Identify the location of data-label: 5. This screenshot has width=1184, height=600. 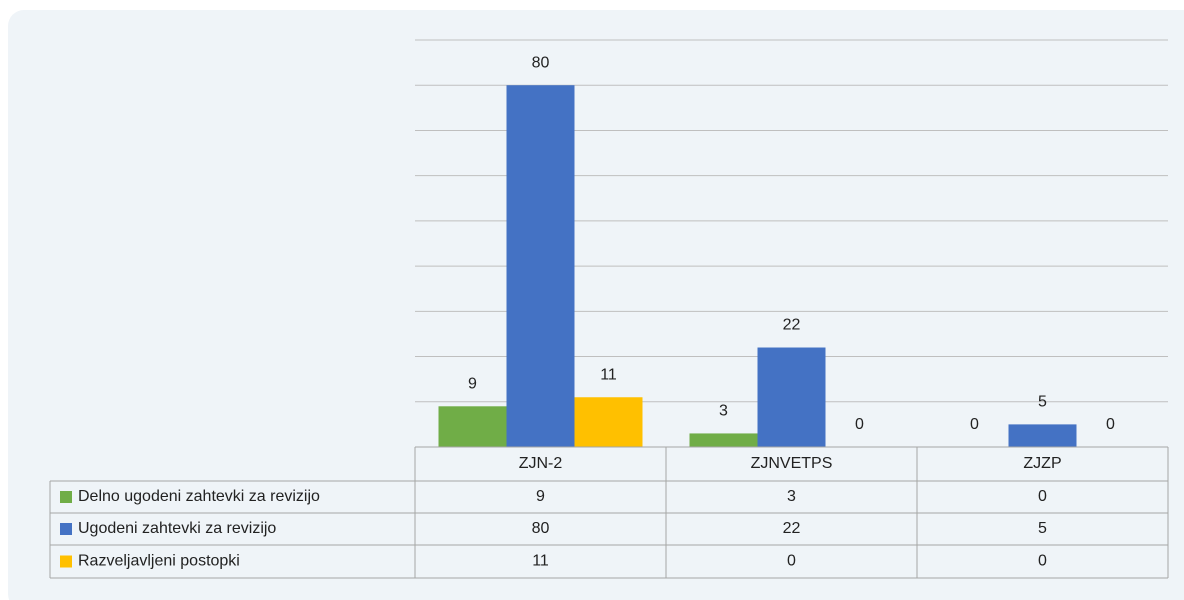
(1042, 402).